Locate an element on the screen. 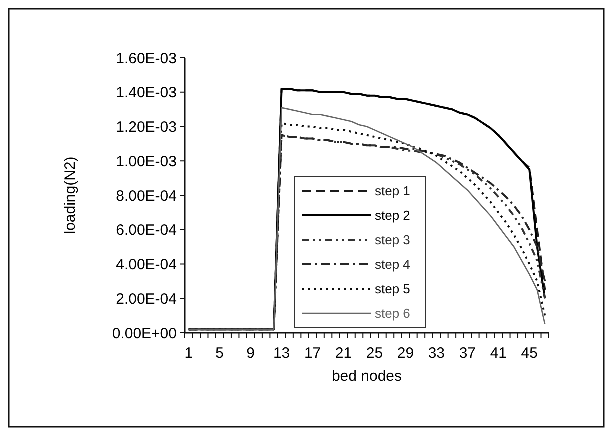 This screenshot has width=613, height=436. y-tick-label: 1.00E-03 is located at coordinates (146, 161).